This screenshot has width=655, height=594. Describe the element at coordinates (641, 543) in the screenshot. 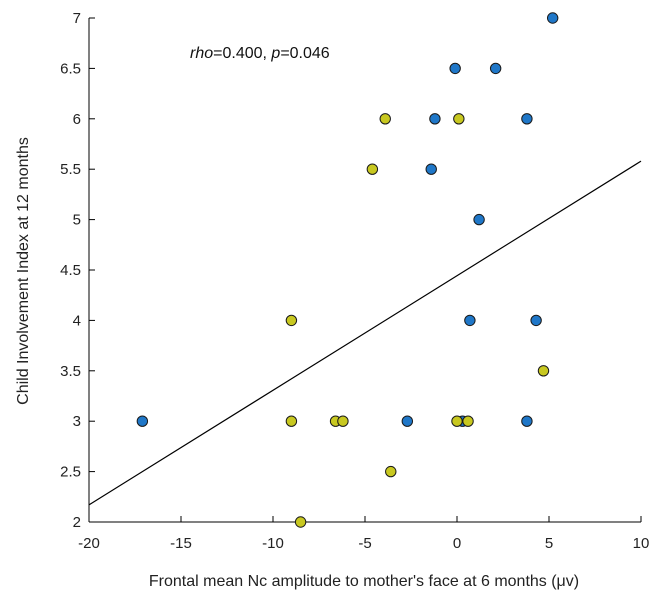

I see `x-tick-label: 10` at that location.